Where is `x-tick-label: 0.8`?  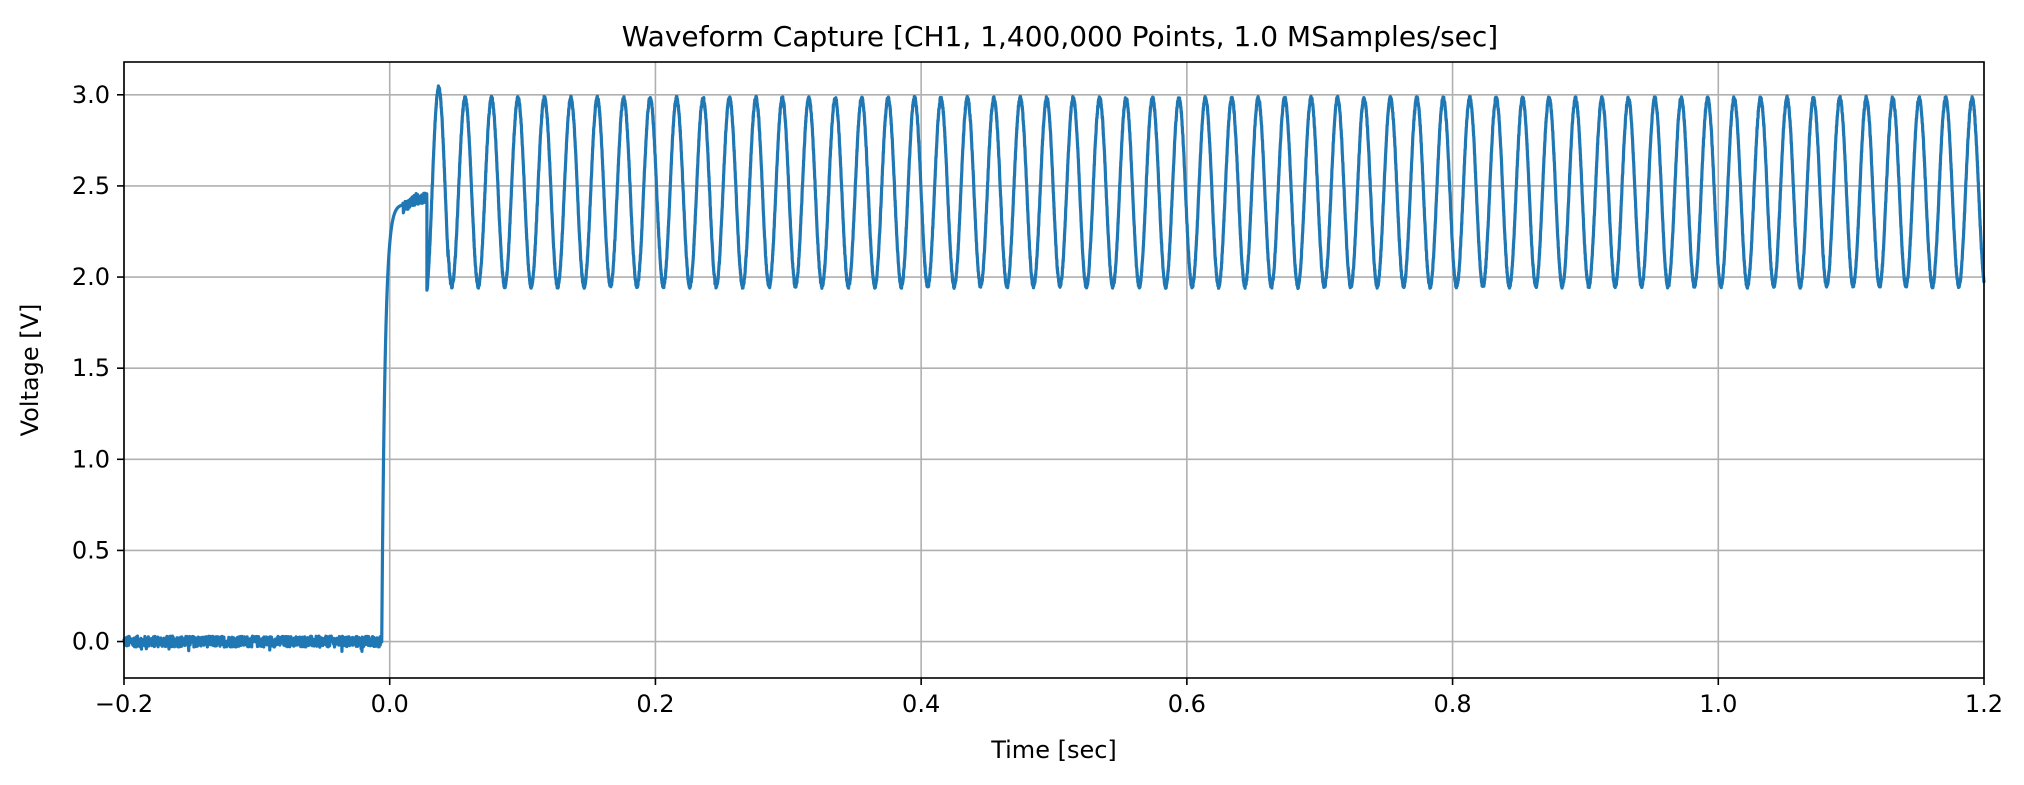 x-tick-label: 0.8 is located at coordinates (1452, 704).